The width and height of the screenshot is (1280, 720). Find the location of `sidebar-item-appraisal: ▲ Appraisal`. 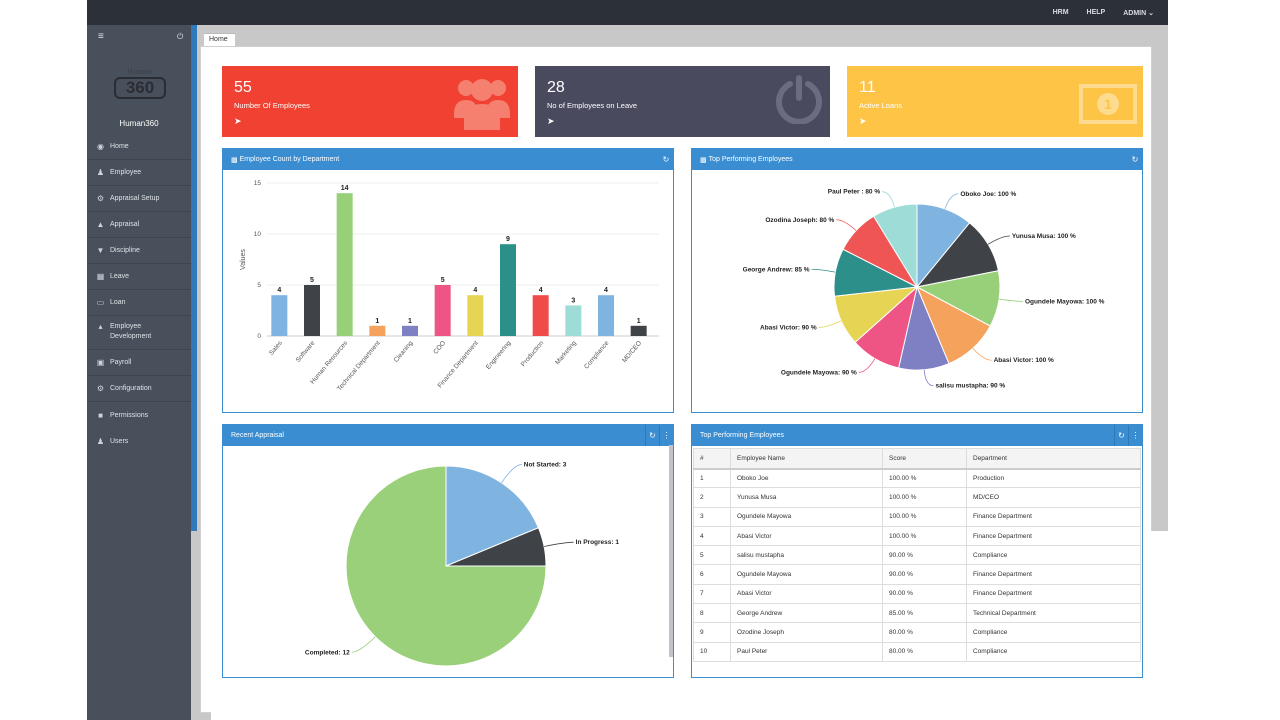

sidebar-item-appraisal: ▲ Appraisal is located at coordinates (139, 225).